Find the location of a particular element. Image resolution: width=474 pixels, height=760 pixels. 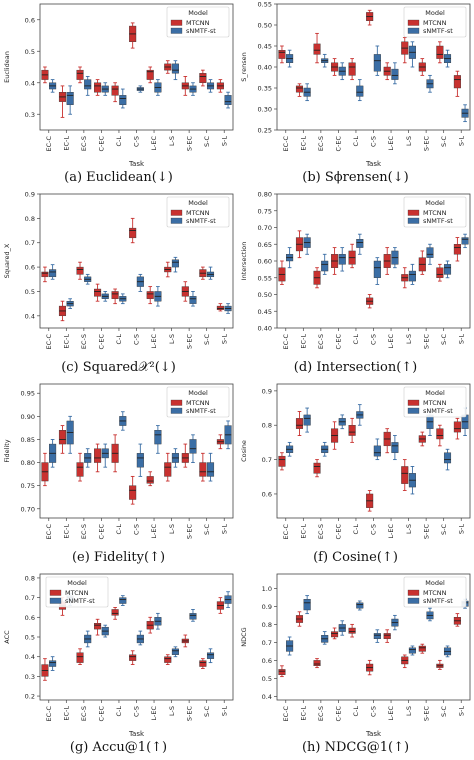

y-tick-label: 0.25 is located at coordinates (265, 131).